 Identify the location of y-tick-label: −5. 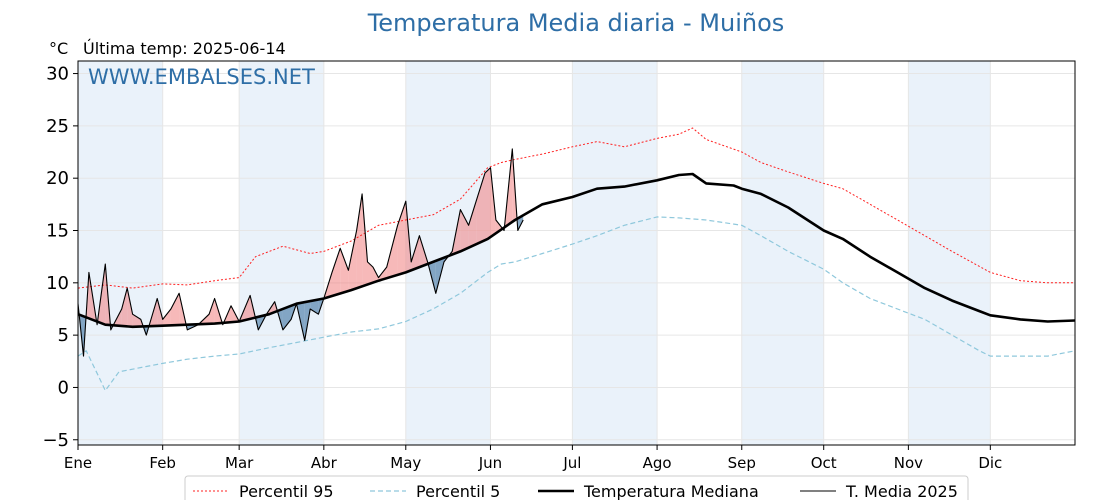
(55, 440).